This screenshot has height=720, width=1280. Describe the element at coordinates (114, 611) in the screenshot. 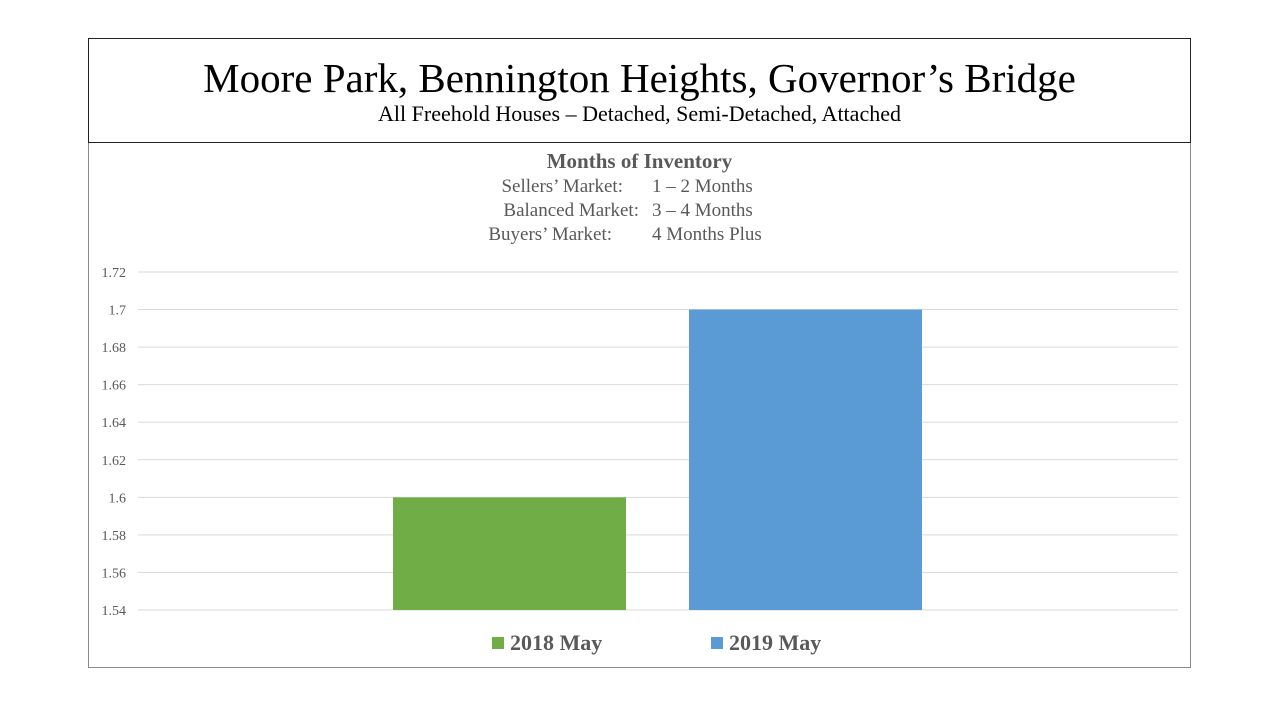

I see `y-tick-label: 1.54` at that location.